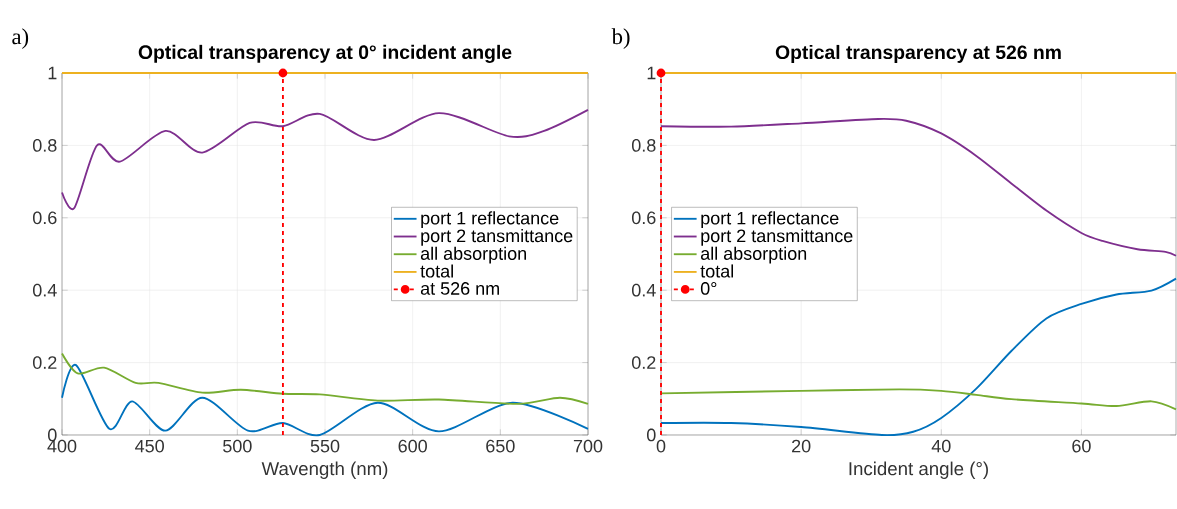 The image size is (1177, 509). I want to click on chart-title: Optical transparency at 0° incident angle, so click(325, 53).